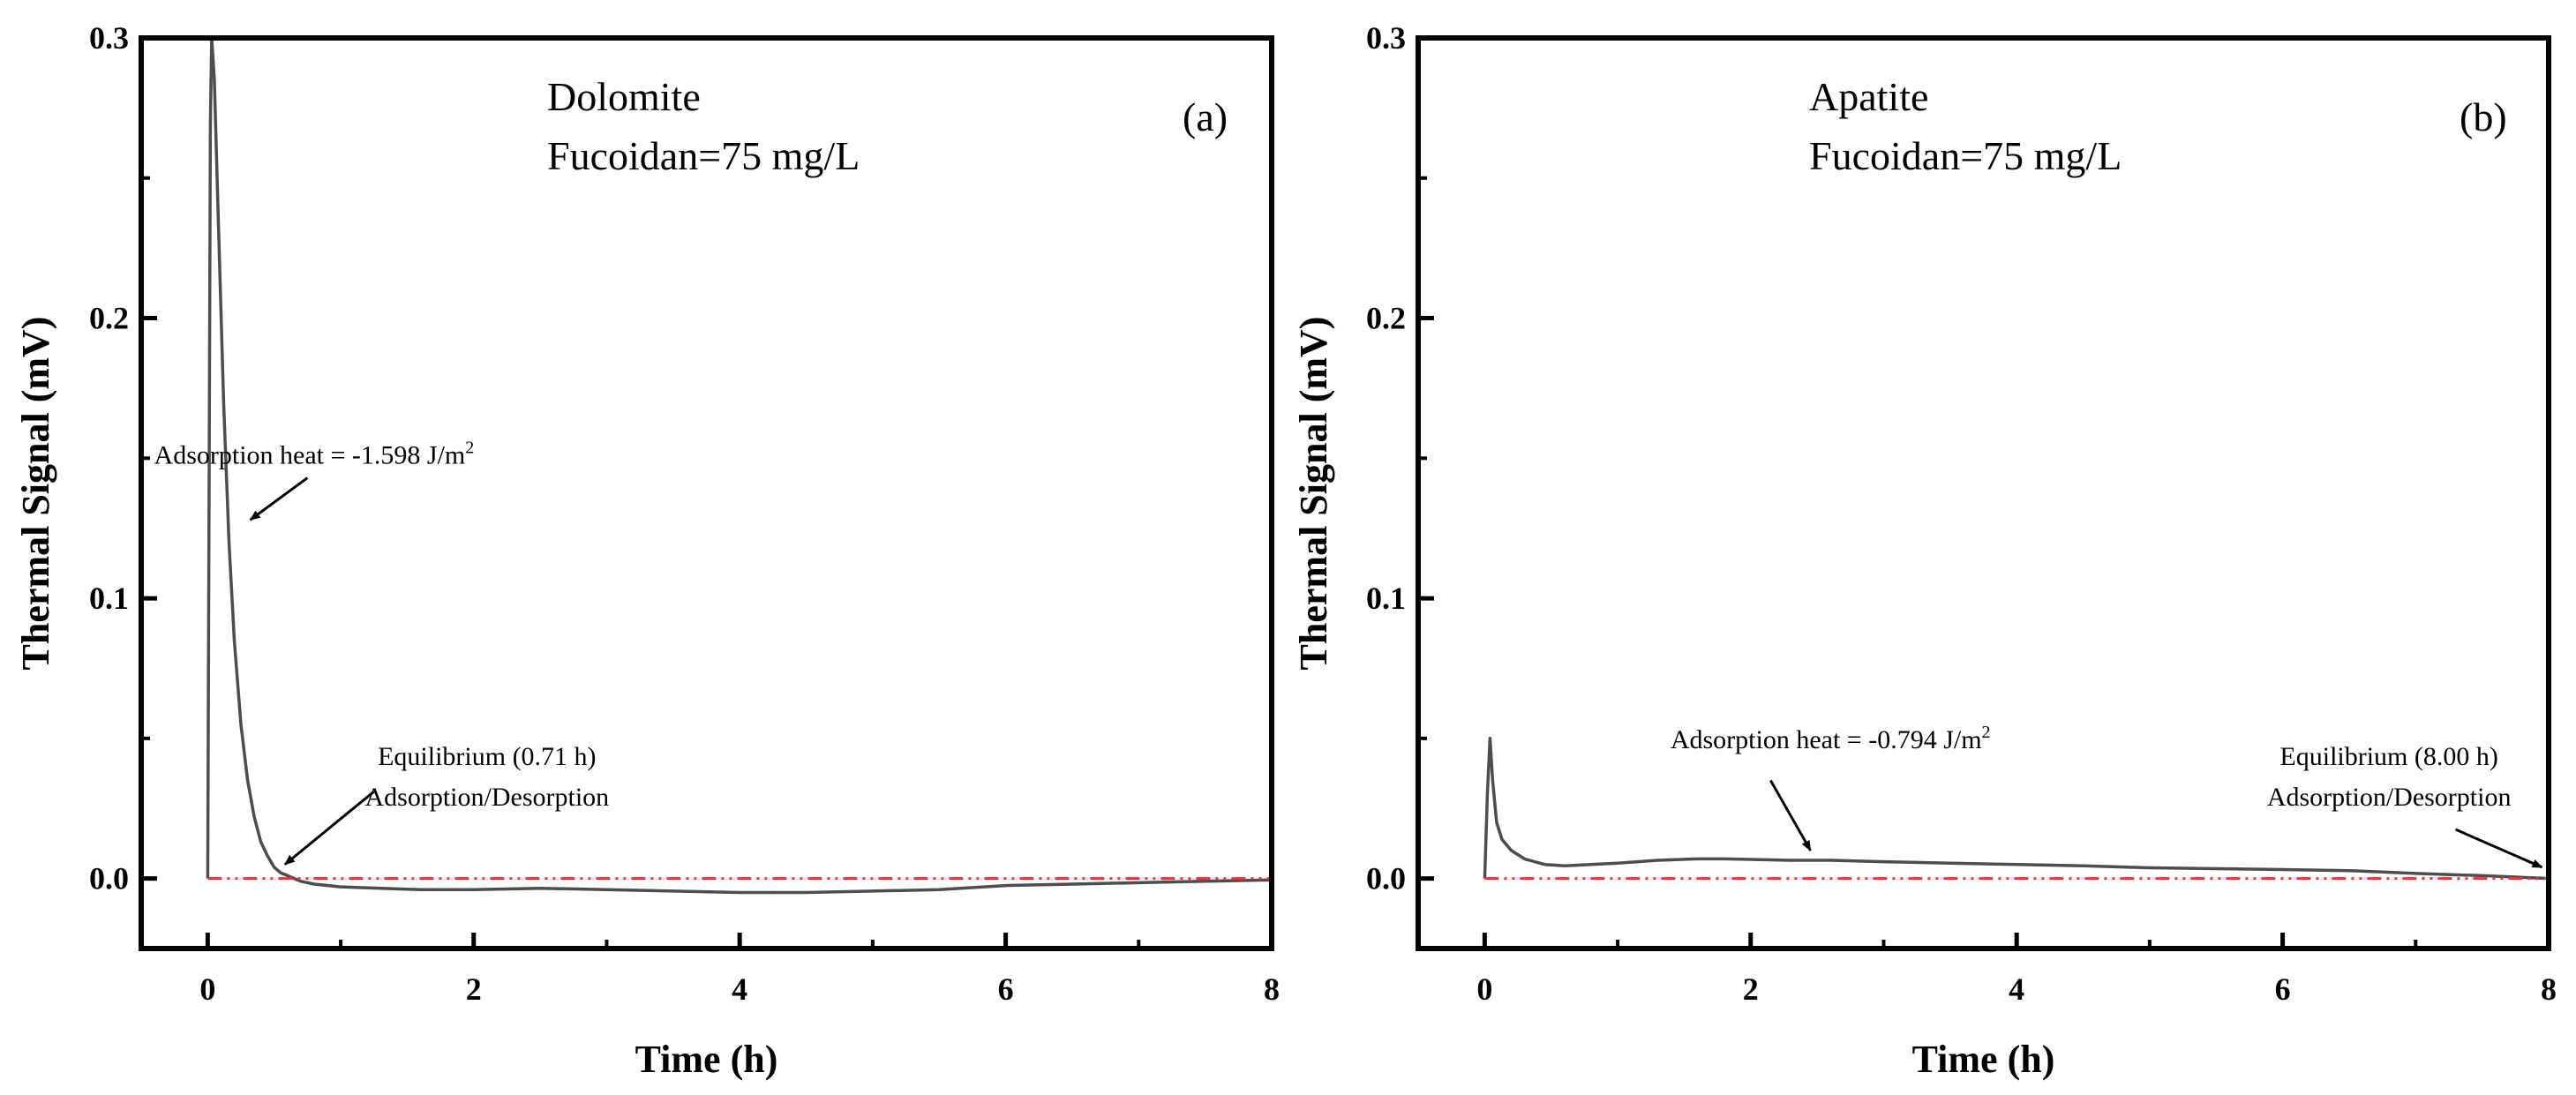  What do you see at coordinates (1205, 116) in the screenshot?
I see `panel-label: (a)` at bounding box center [1205, 116].